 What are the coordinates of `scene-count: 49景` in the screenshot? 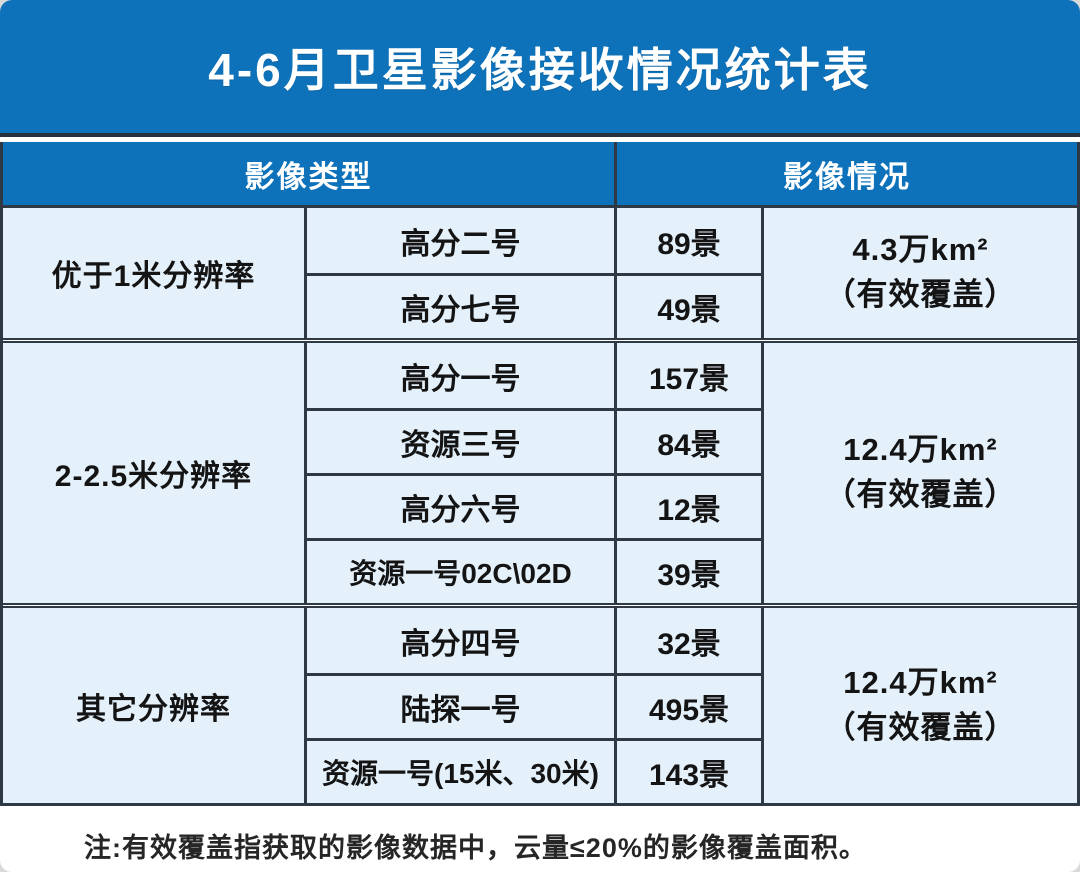 It's located at (690, 305).